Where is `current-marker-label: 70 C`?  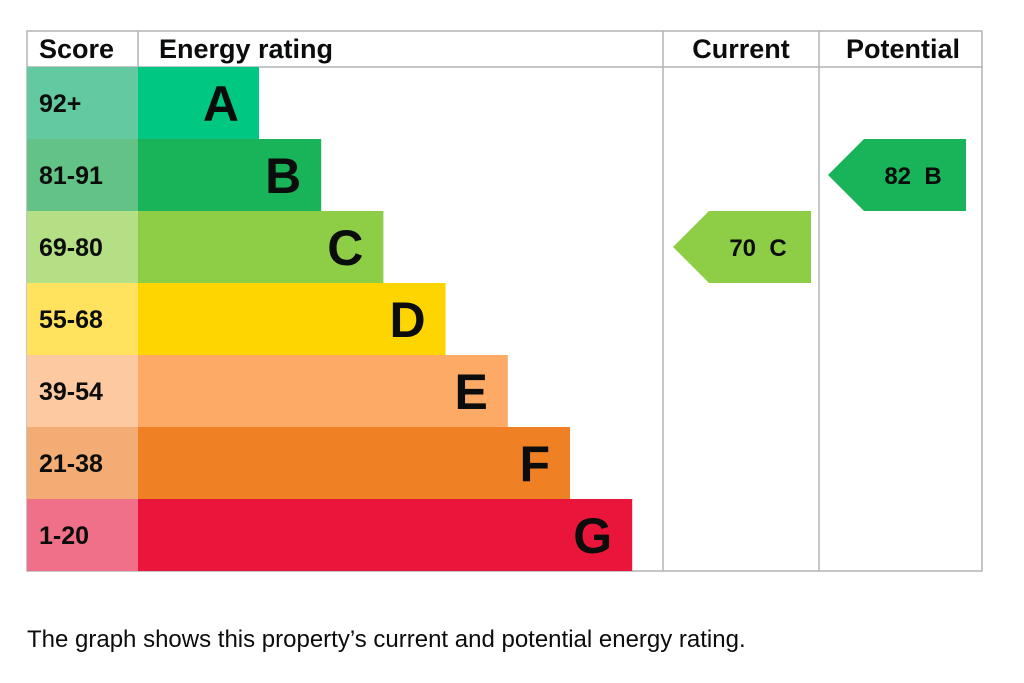 current-marker-label: 70 C is located at coordinates (757, 248).